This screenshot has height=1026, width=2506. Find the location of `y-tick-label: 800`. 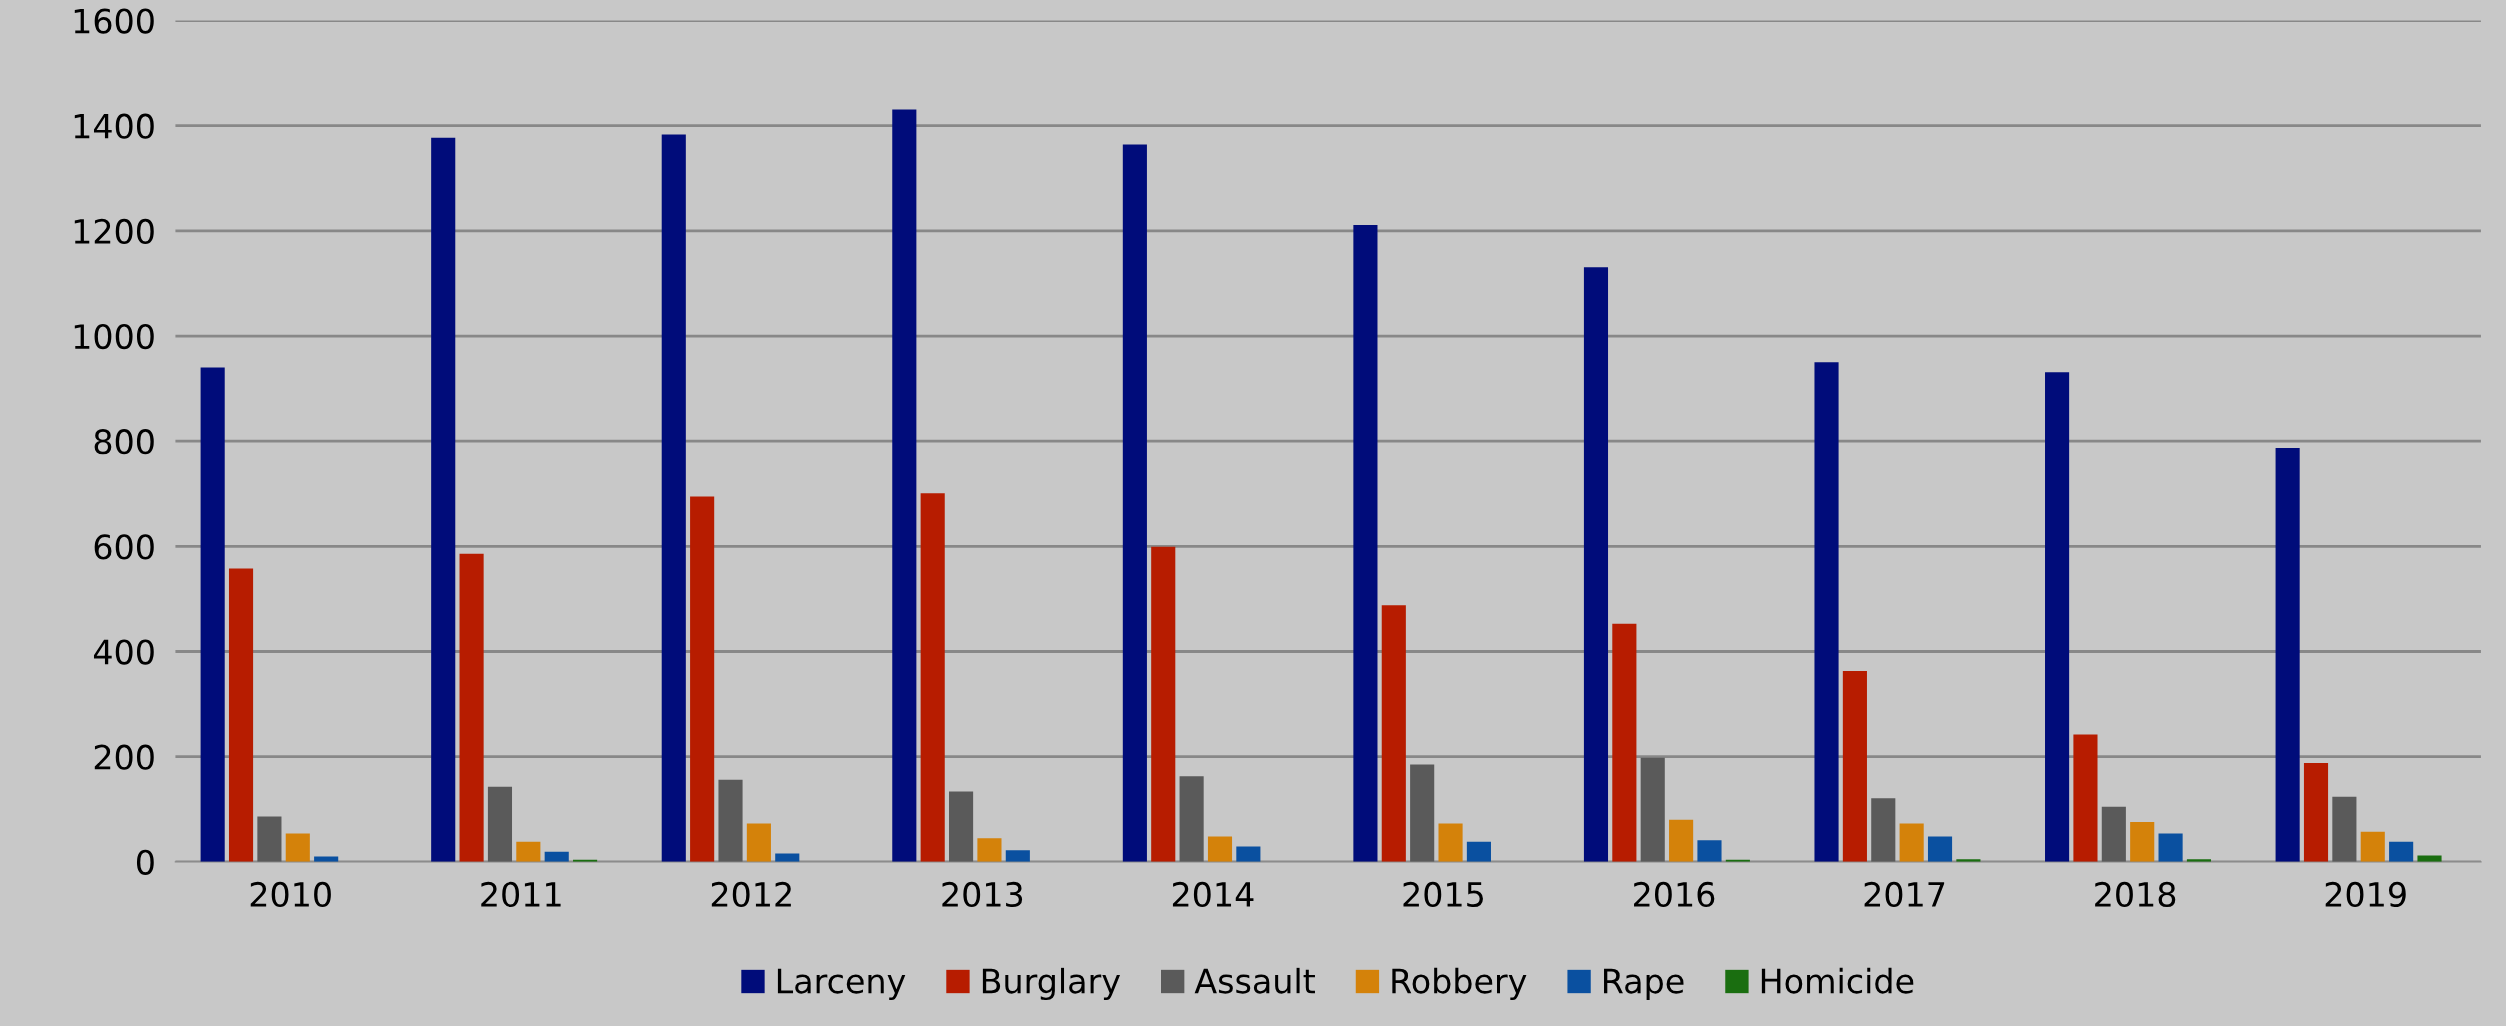

y-tick-label: 800 is located at coordinates (124, 442).